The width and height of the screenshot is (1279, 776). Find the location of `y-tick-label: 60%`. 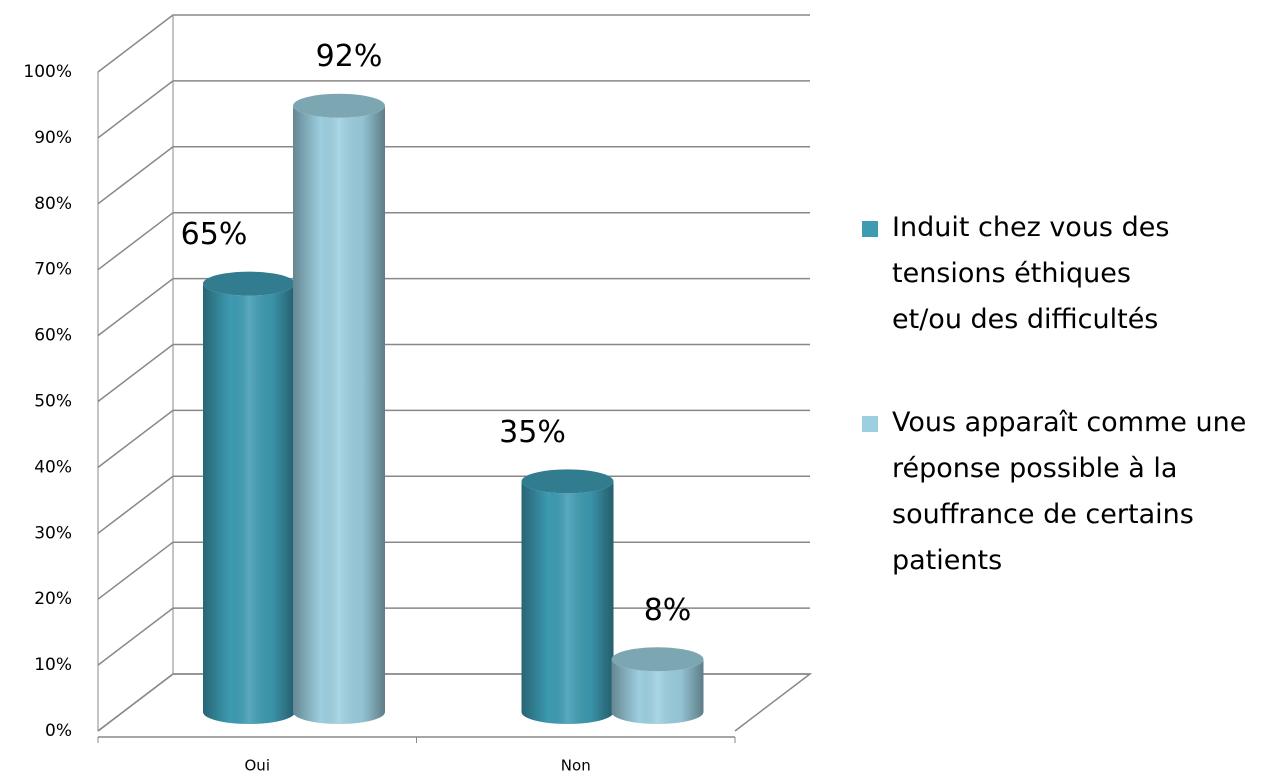

y-tick-label: 60% is located at coordinates (53, 336).